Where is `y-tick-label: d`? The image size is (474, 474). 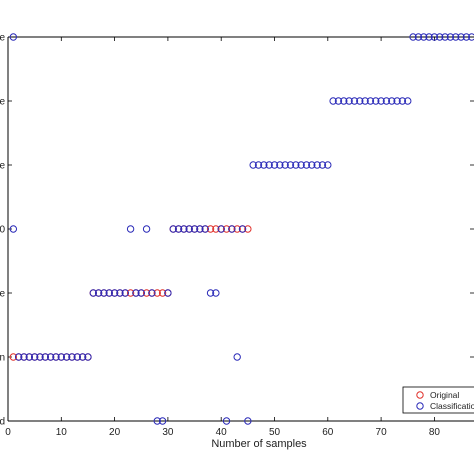
y-tick-label: d is located at coordinates (2, 422).